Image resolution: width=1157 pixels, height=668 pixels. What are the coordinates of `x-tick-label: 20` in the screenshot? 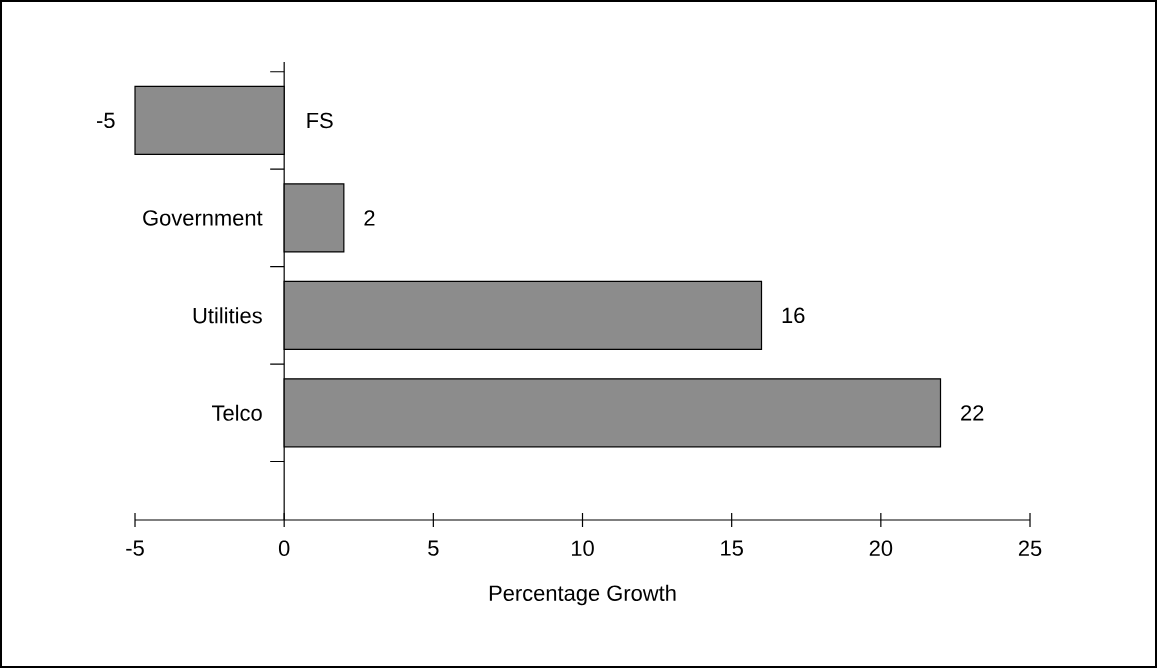 It's located at (881, 548).